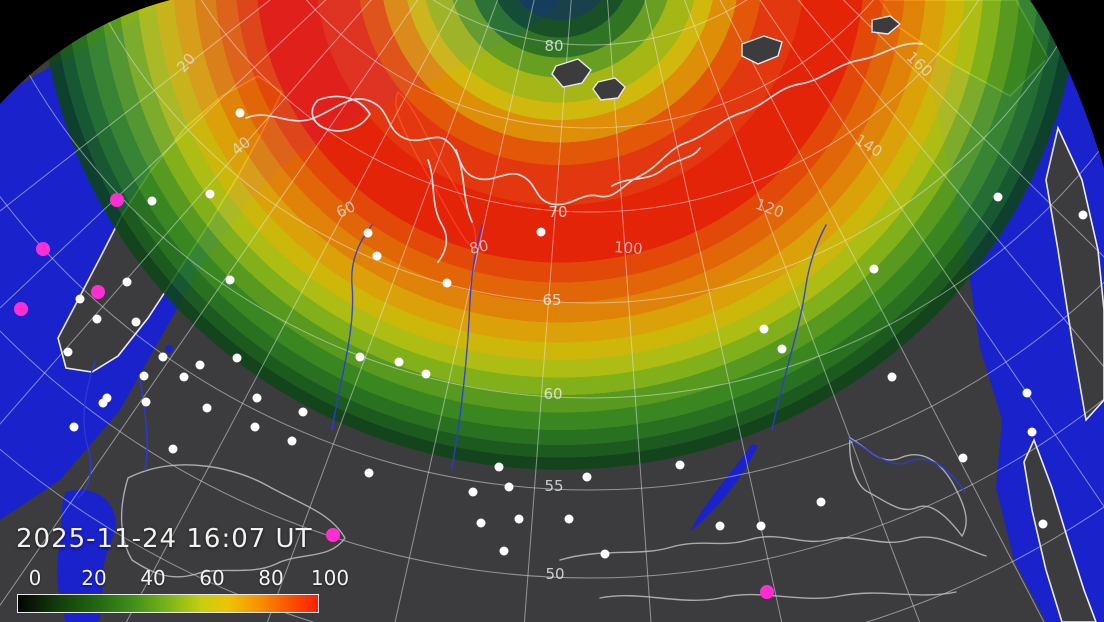 The width and height of the screenshot is (1104, 622). I want to click on longitude-label: 80, so click(479, 247).